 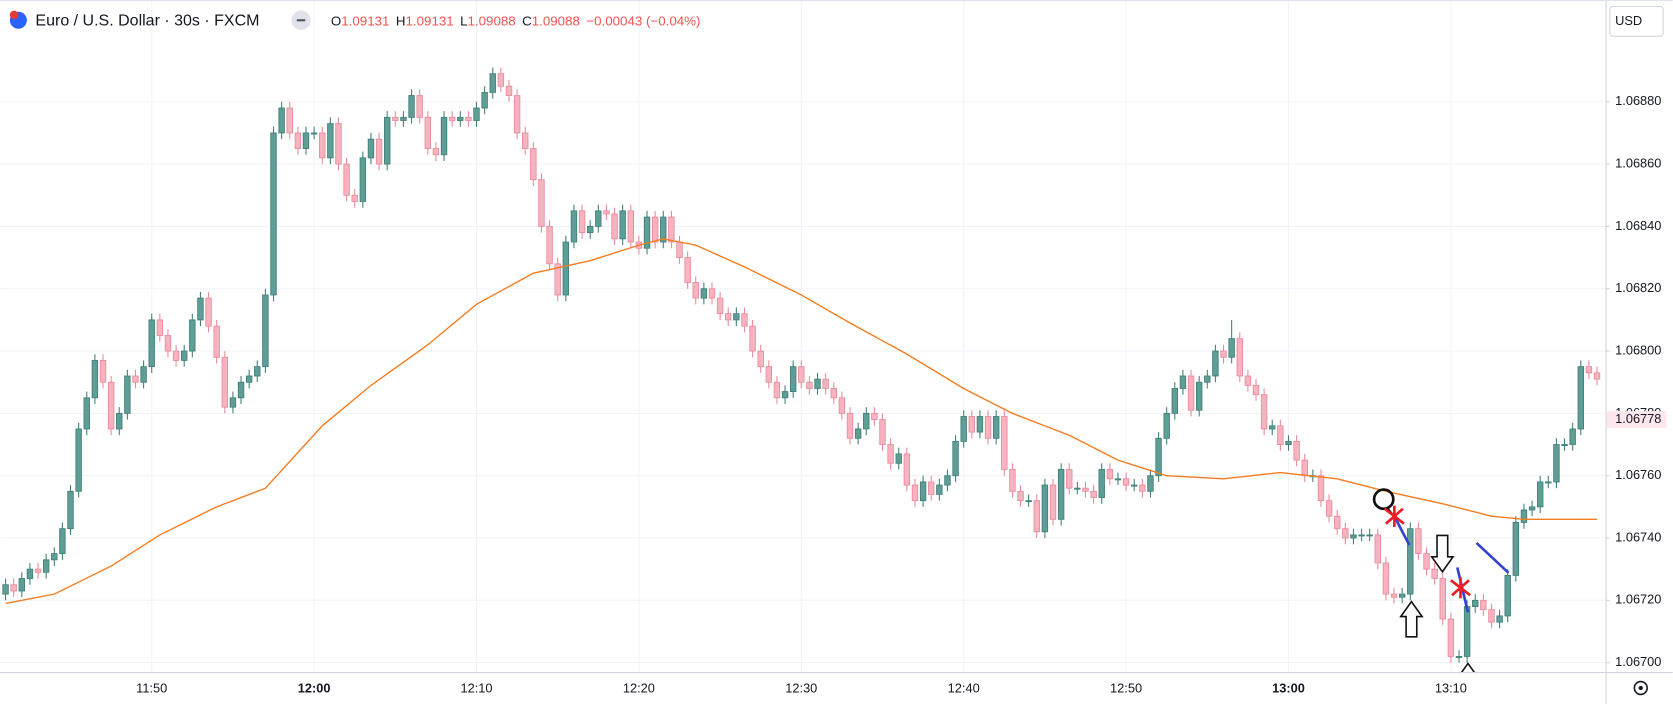 I want to click on circle-drawing, so click(x=1383, y=499).